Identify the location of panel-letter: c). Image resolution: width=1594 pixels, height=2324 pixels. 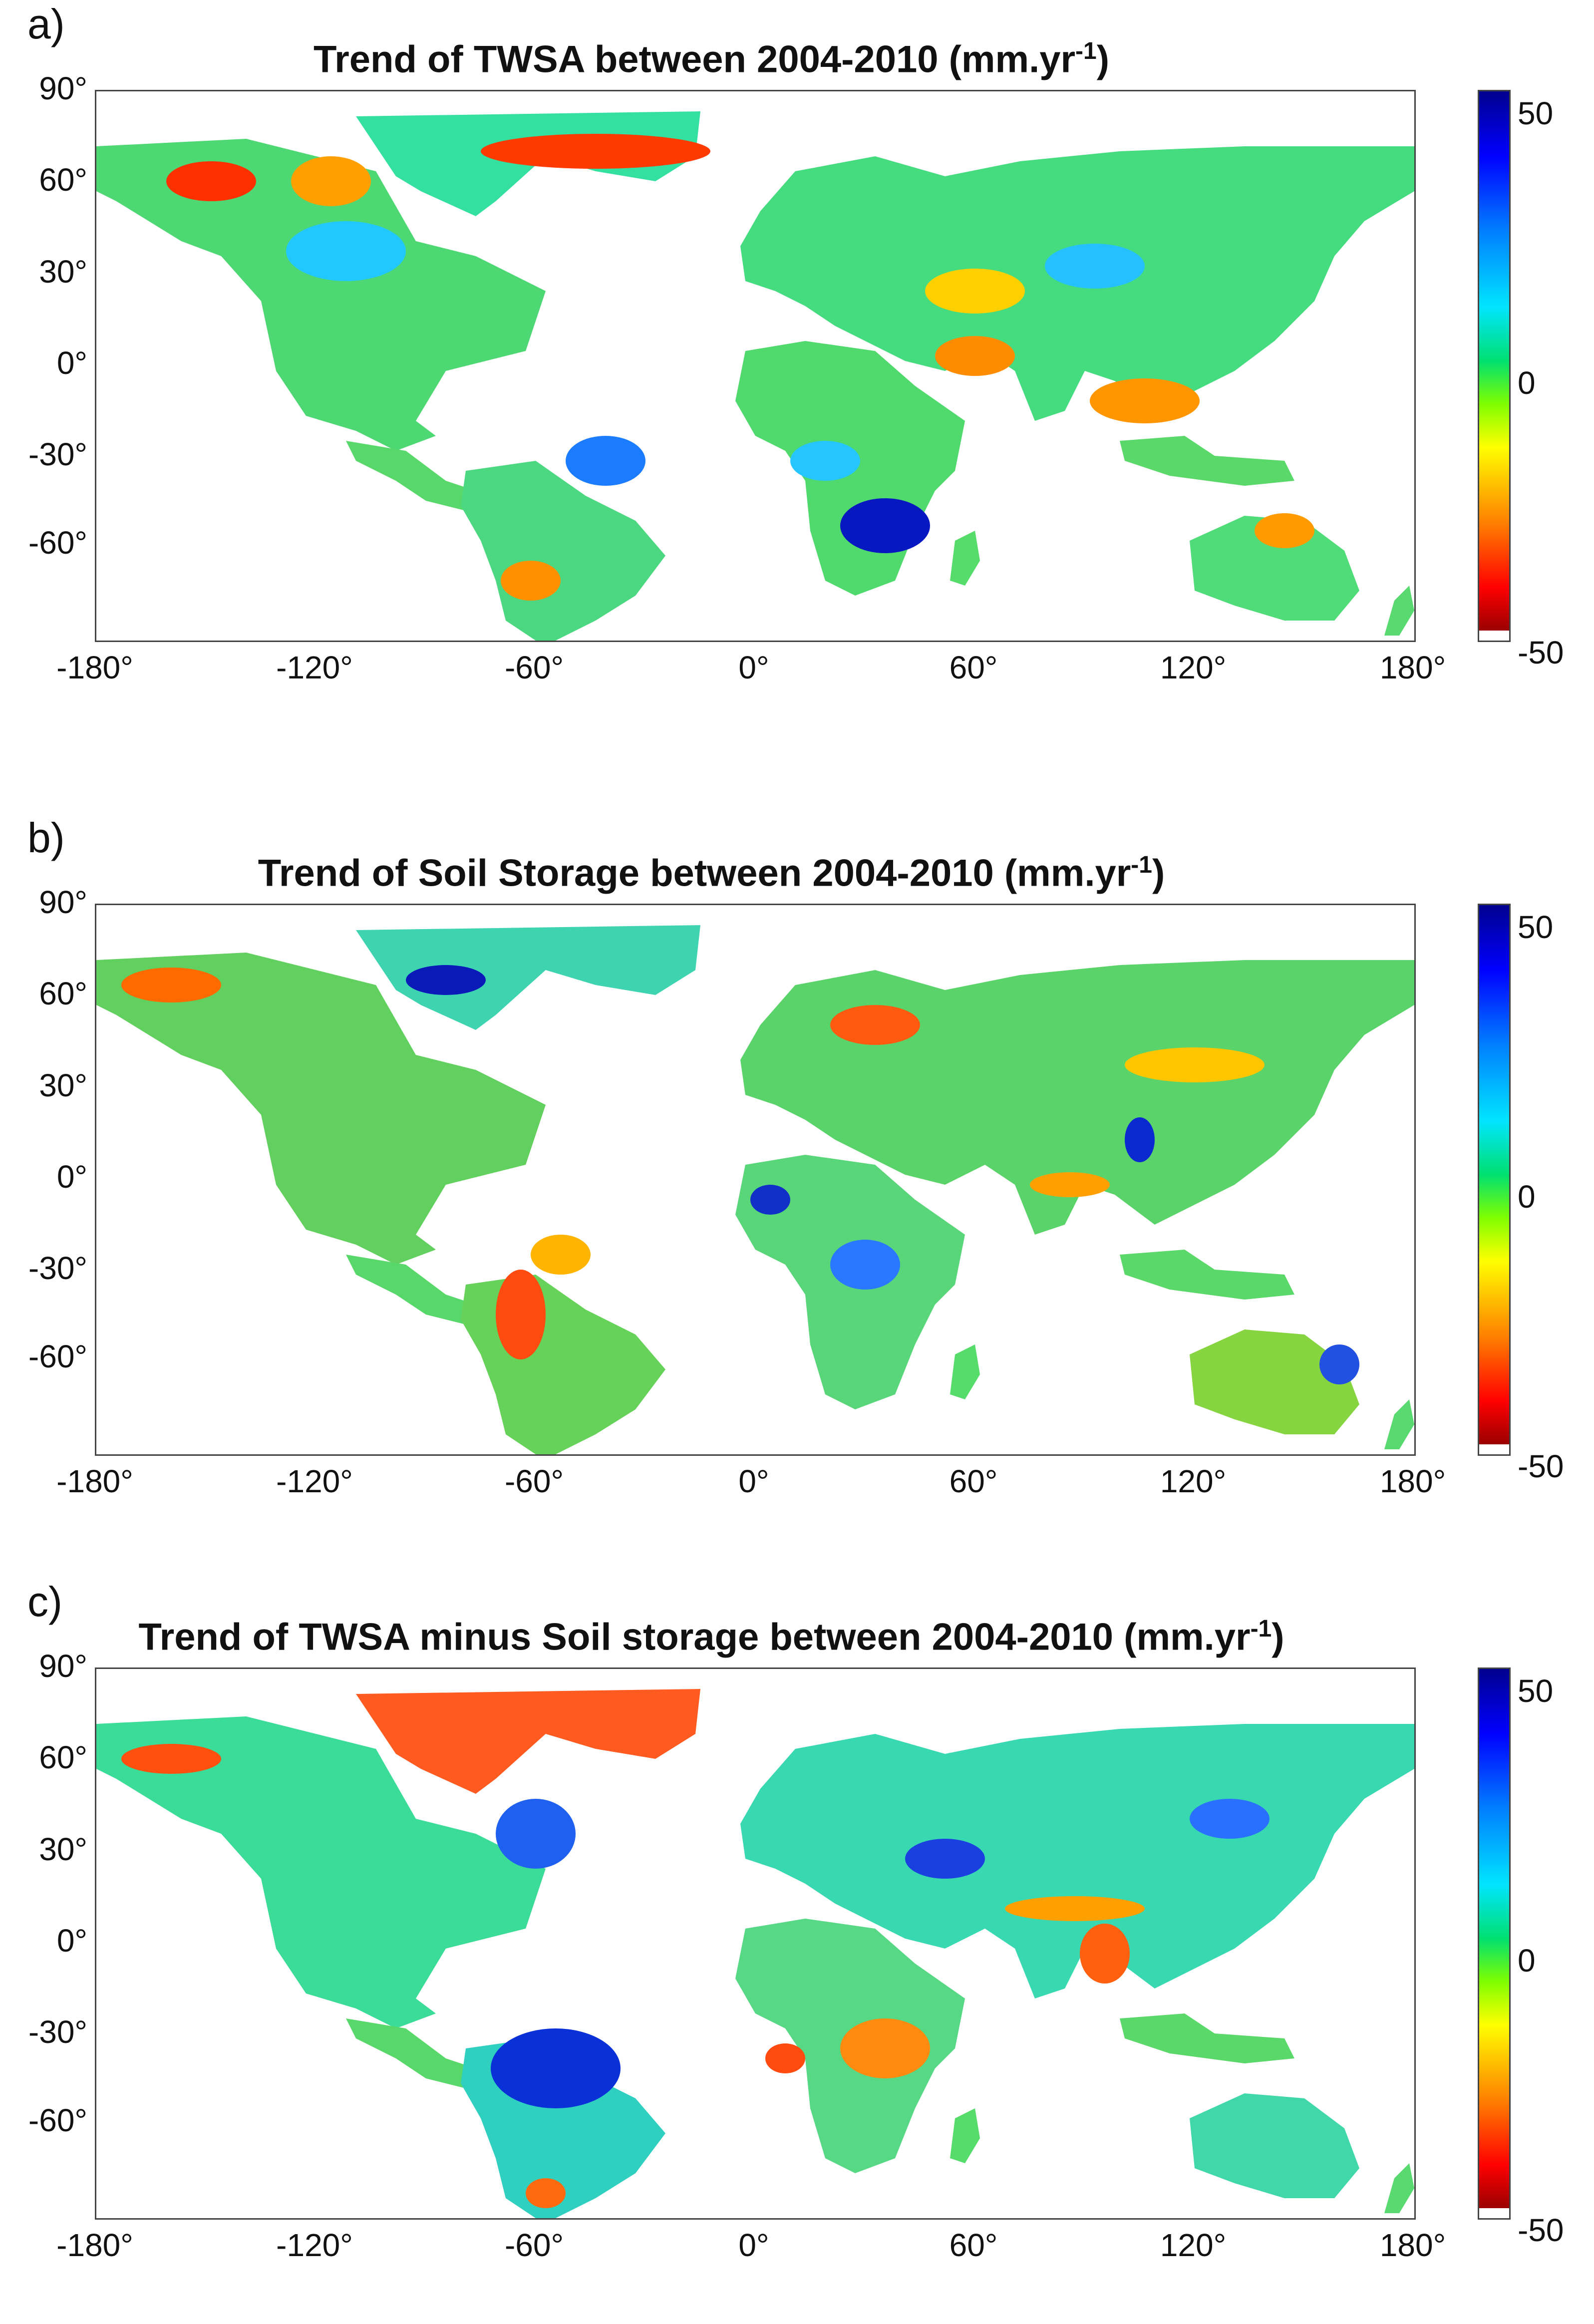
(45, 1601).